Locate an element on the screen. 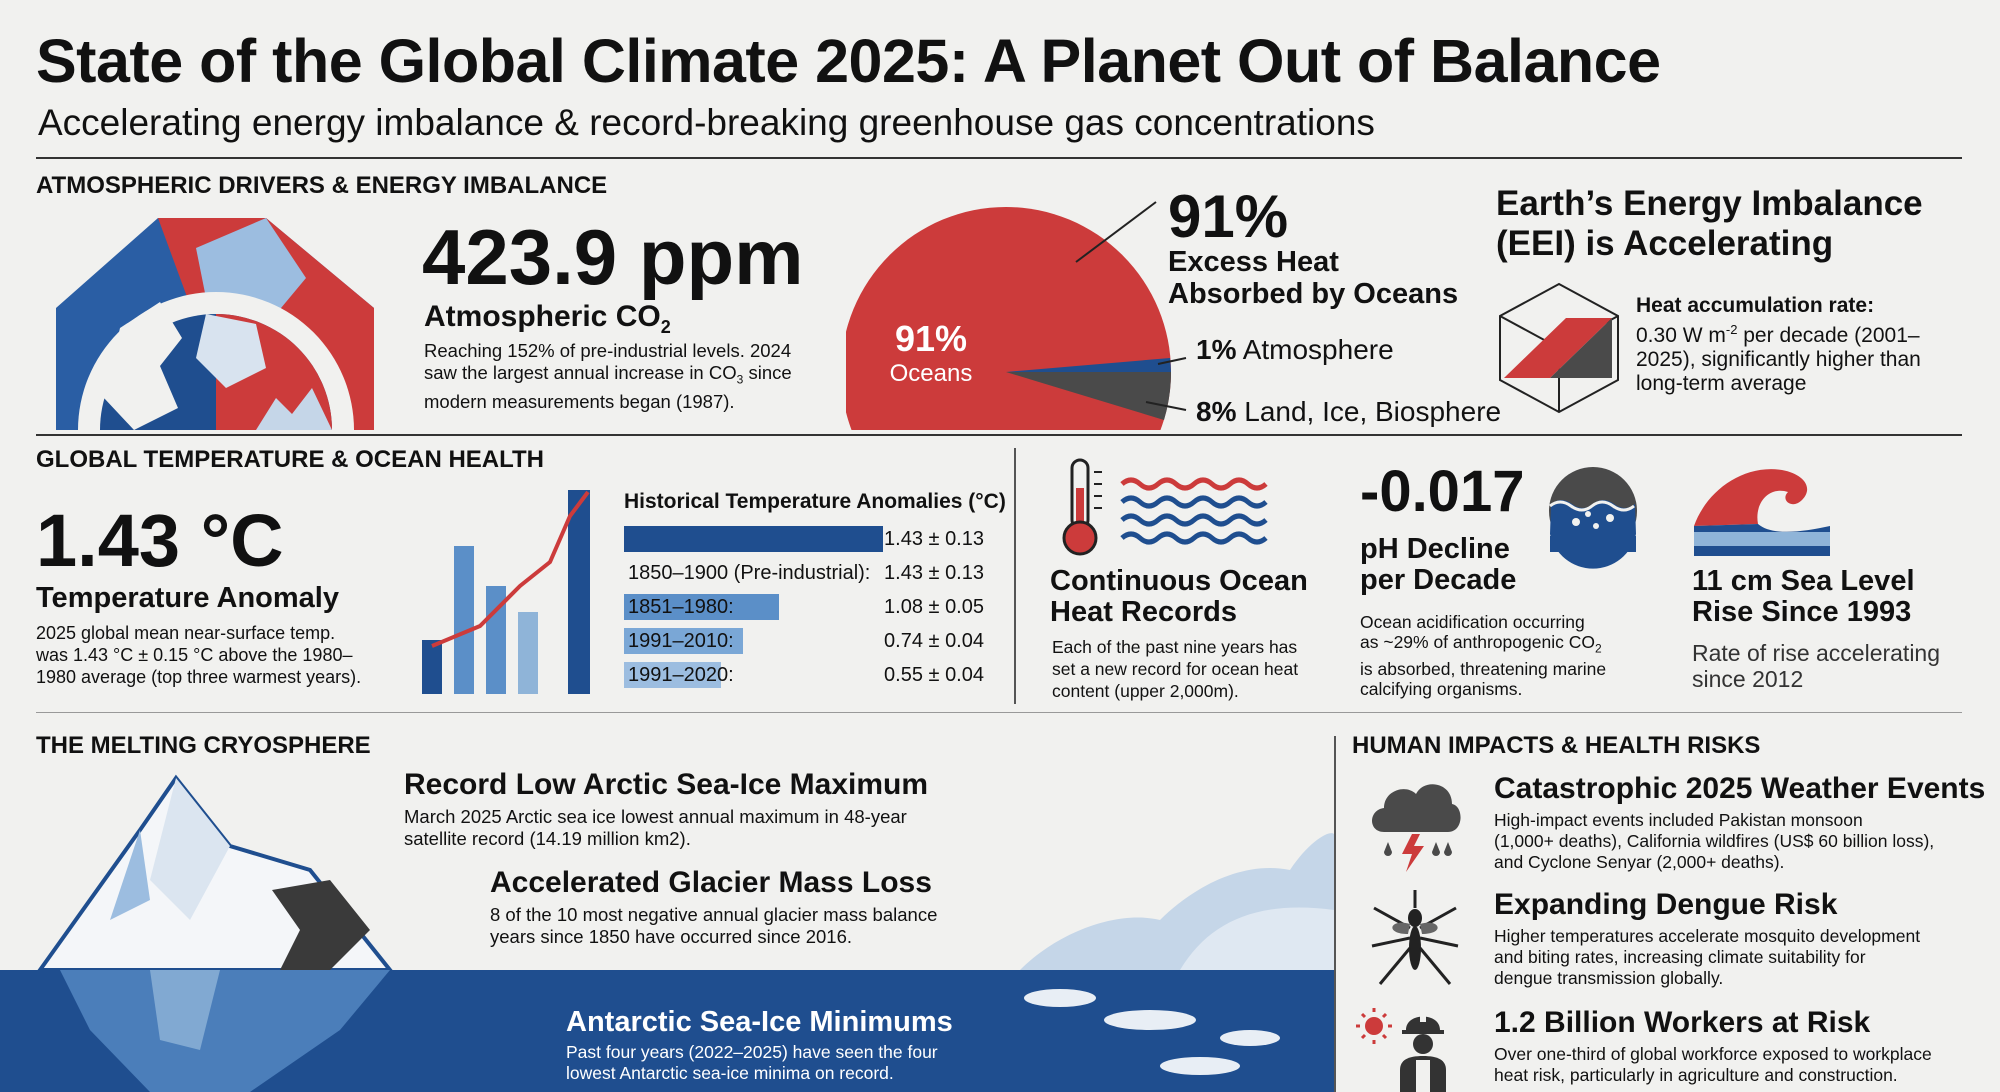  thermometer-icon is located at coordinates (1082, 507).